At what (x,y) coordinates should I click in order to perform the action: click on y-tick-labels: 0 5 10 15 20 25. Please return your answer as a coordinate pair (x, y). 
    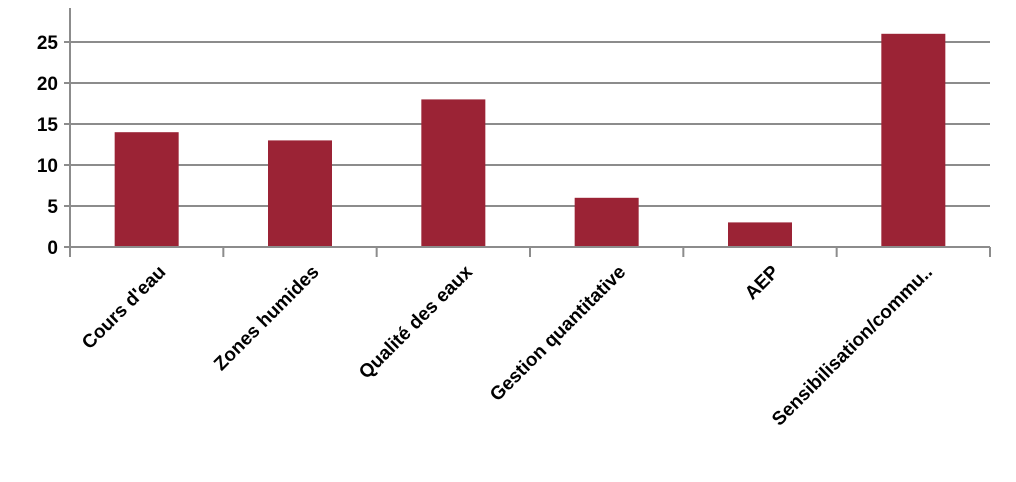
    Looking at the image, I should click on (48, 146).